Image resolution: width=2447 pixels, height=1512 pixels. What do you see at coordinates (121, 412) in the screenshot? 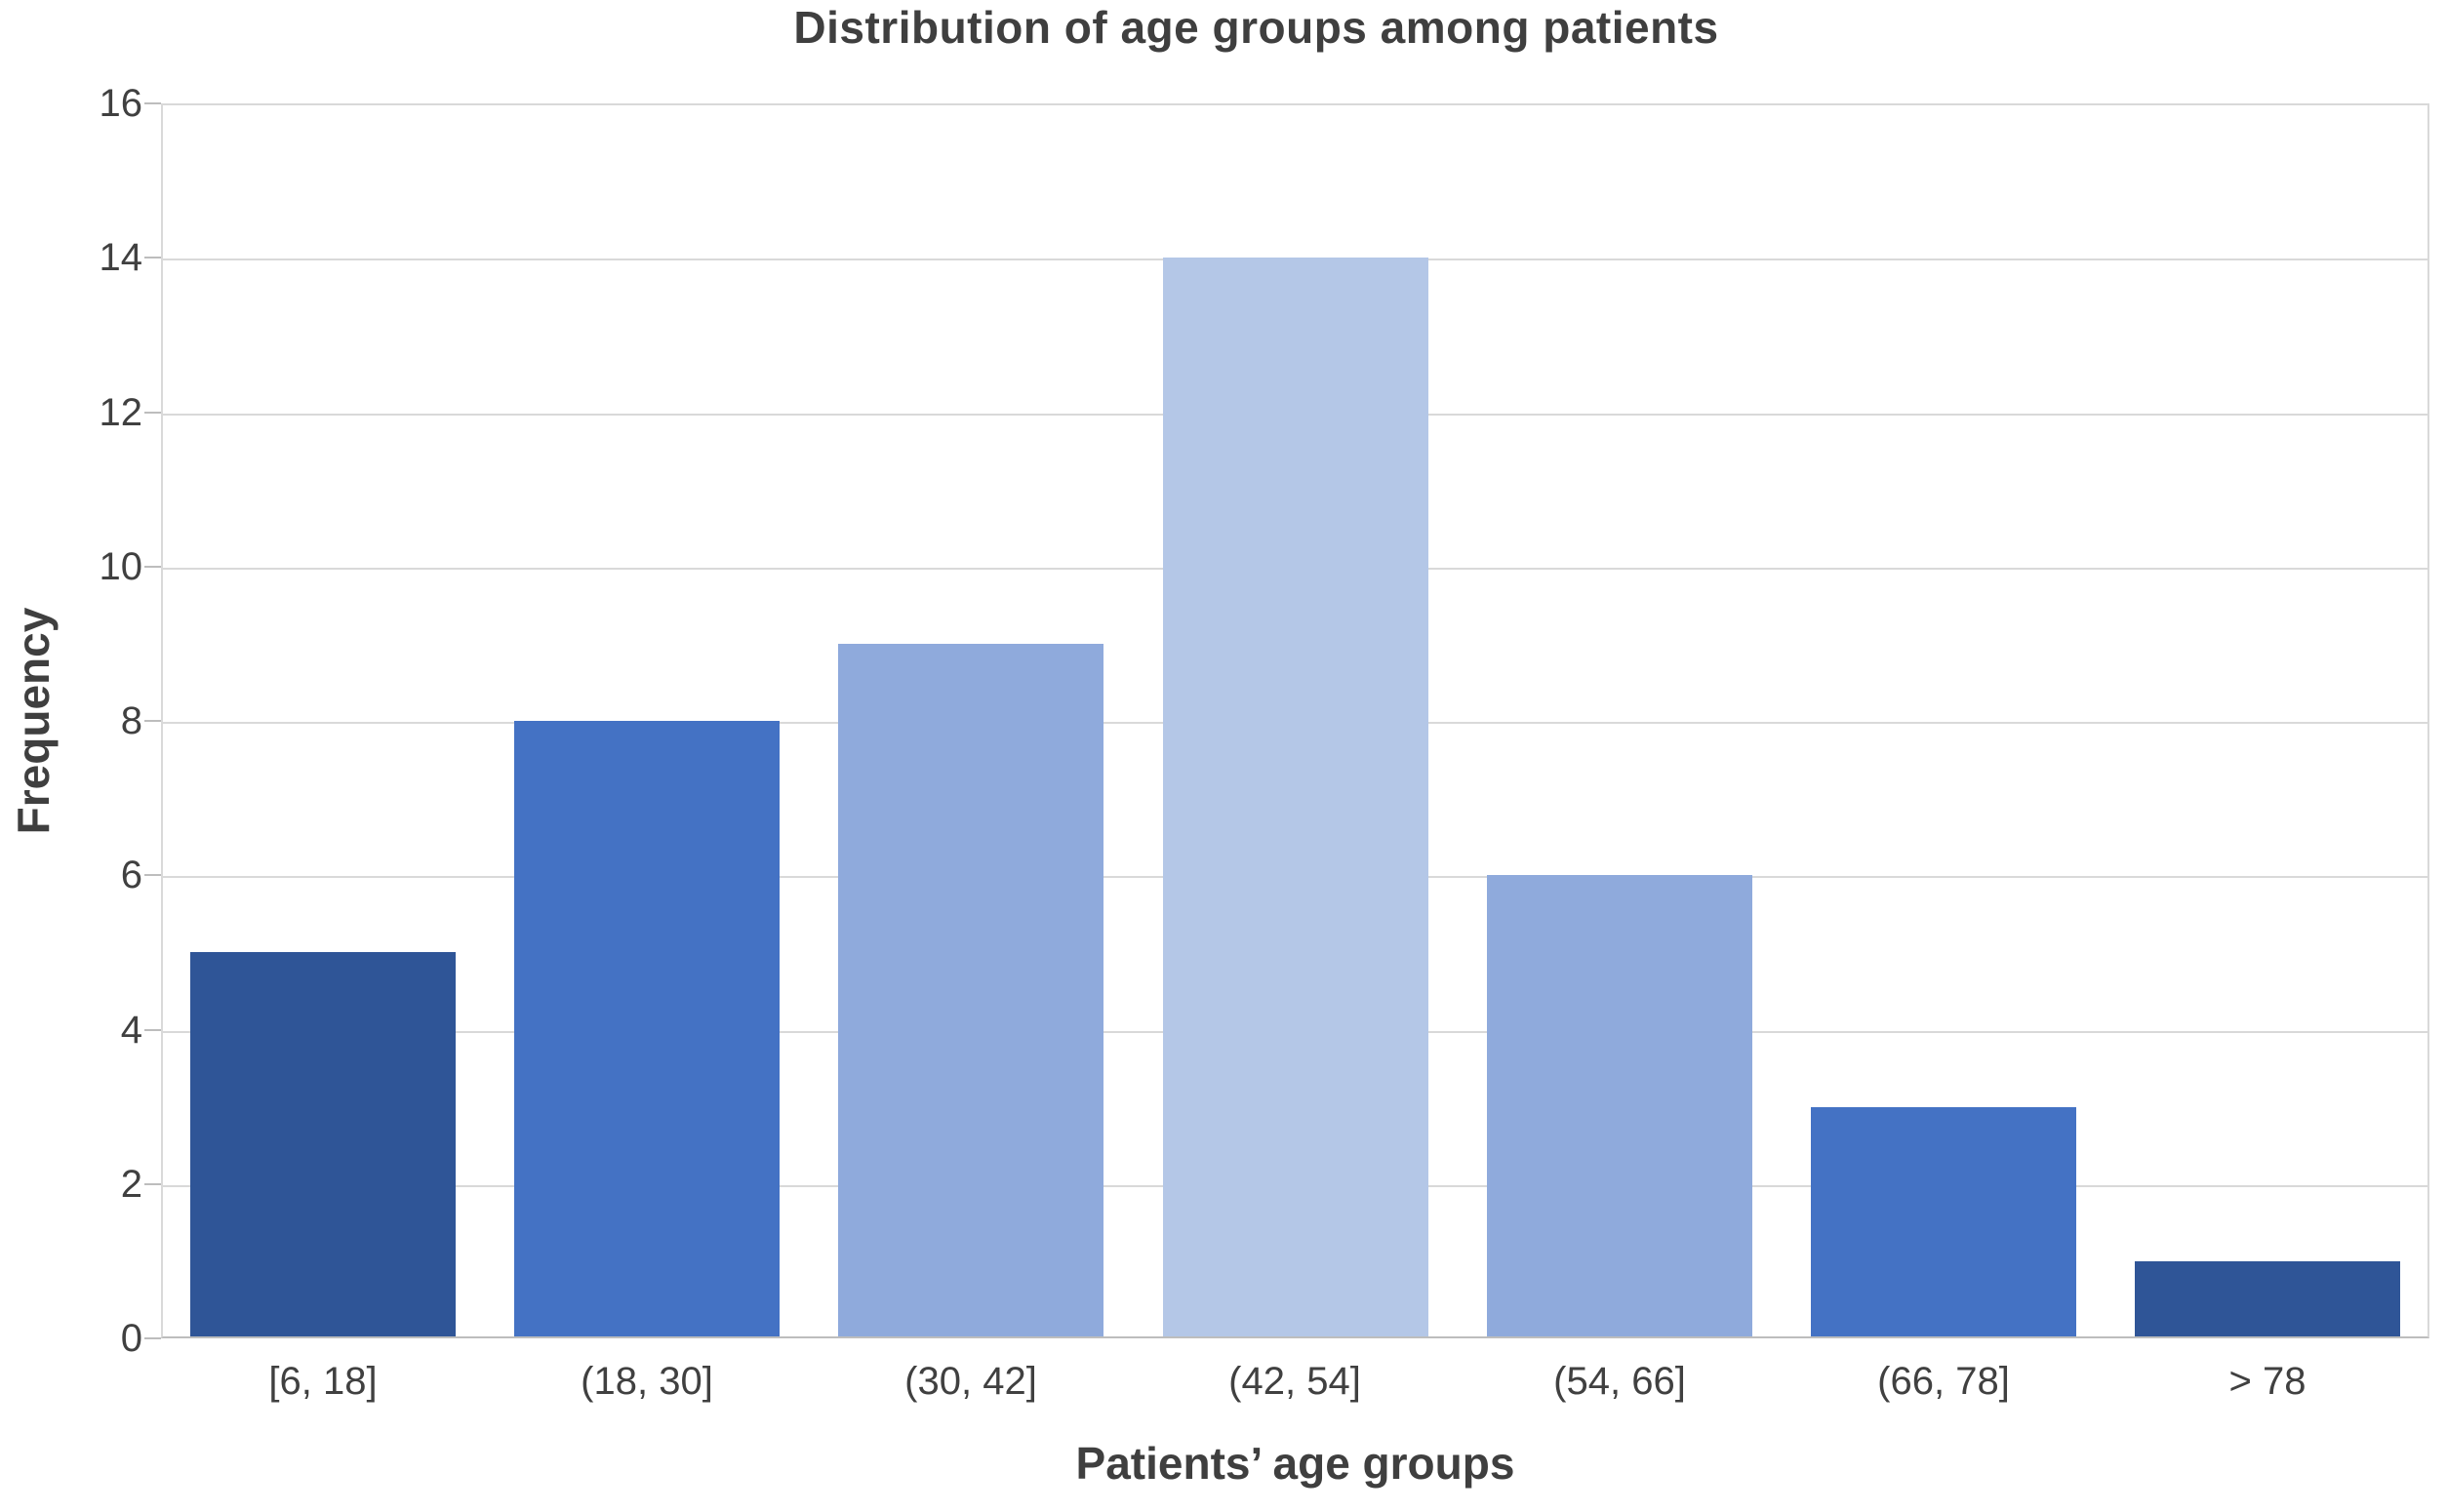
I see `y-tick-label: 12` at bounding box center [121, 412].